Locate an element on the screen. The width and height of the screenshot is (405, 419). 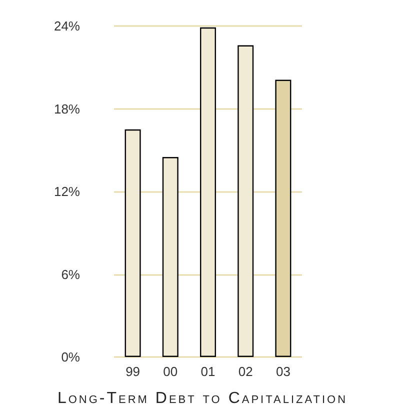
y-tick-label: 12% is located at coordinates (67, 191).